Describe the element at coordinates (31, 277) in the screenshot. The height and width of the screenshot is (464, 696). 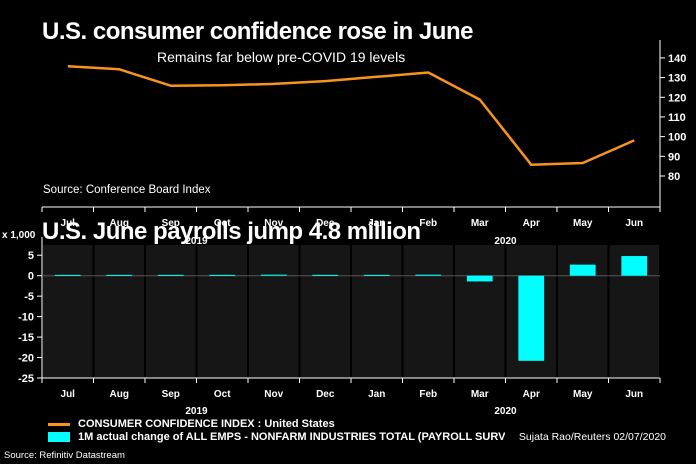
I see `y-tick-label: 0` at that location.